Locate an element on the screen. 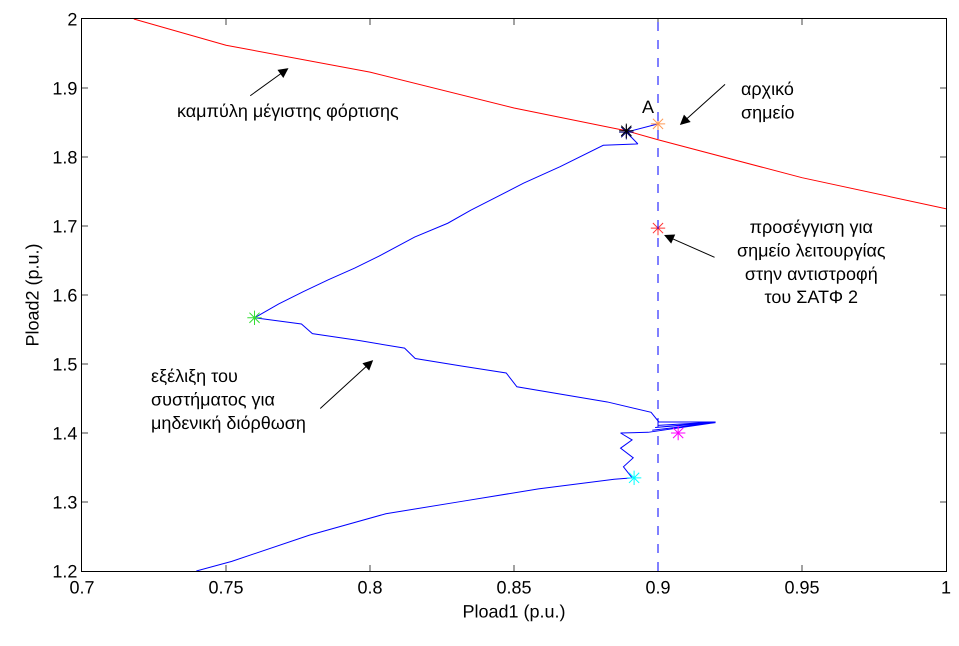  annotation: καμπύλη μέγιστης φόρτισης is located at coordinates (288, 111).